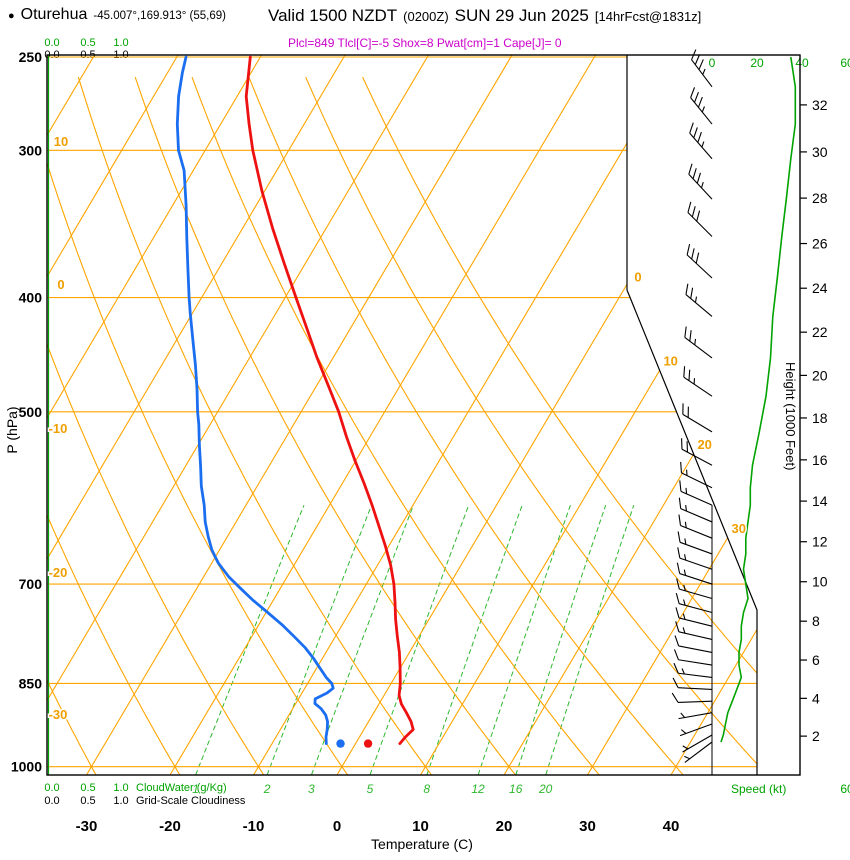  What do you see at coordinates (370, 789) in the screenshot?
I see `mixing-ratio-label: 5` at bounding box center [370, 789].